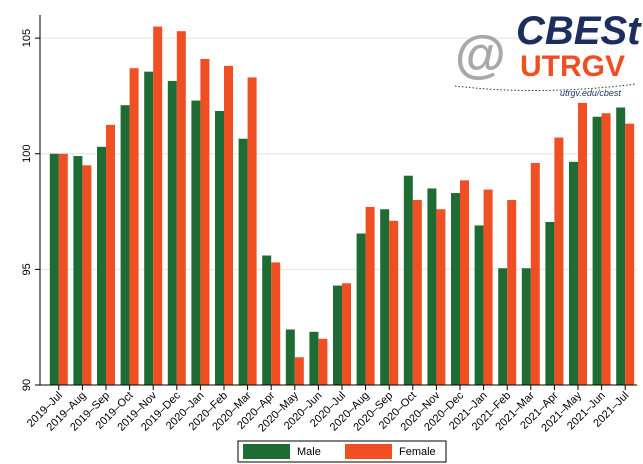 The width and height of the screenshot is (643, 464). What do you see at coordinates (27, 154) in the screenshot?
I see `y-tick-label: 100` at bounding box center [27, 154].